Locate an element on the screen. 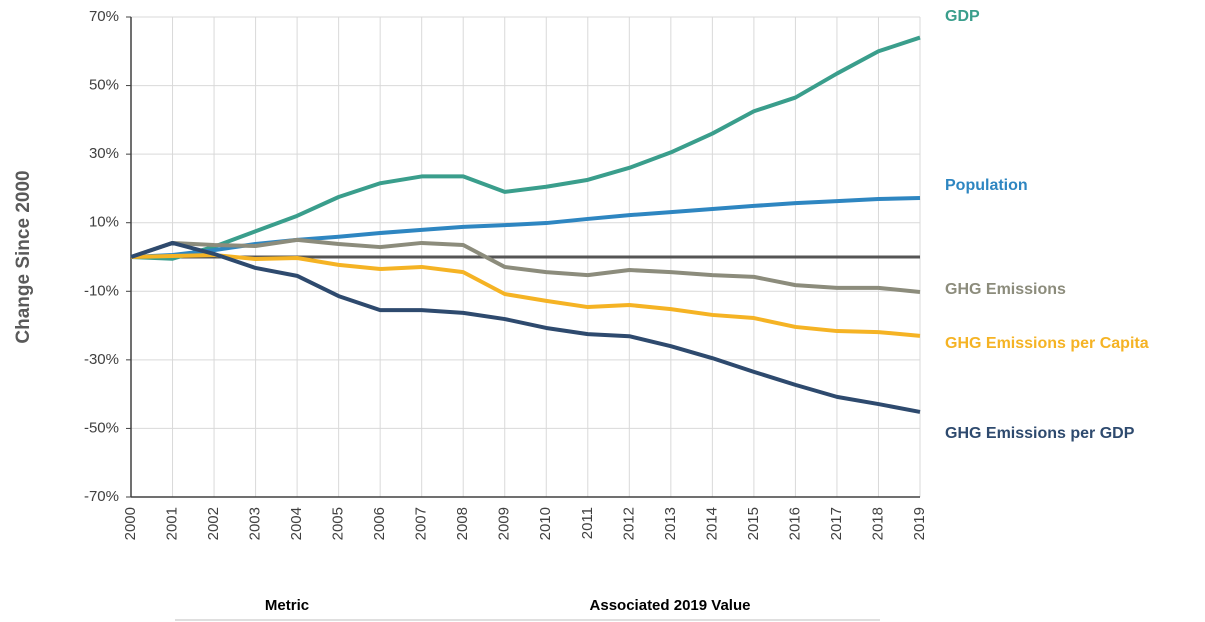 This screenshot has width=1205, height=622. y-axis-label: Change Since 2000 is located at coordinates (23, 256).